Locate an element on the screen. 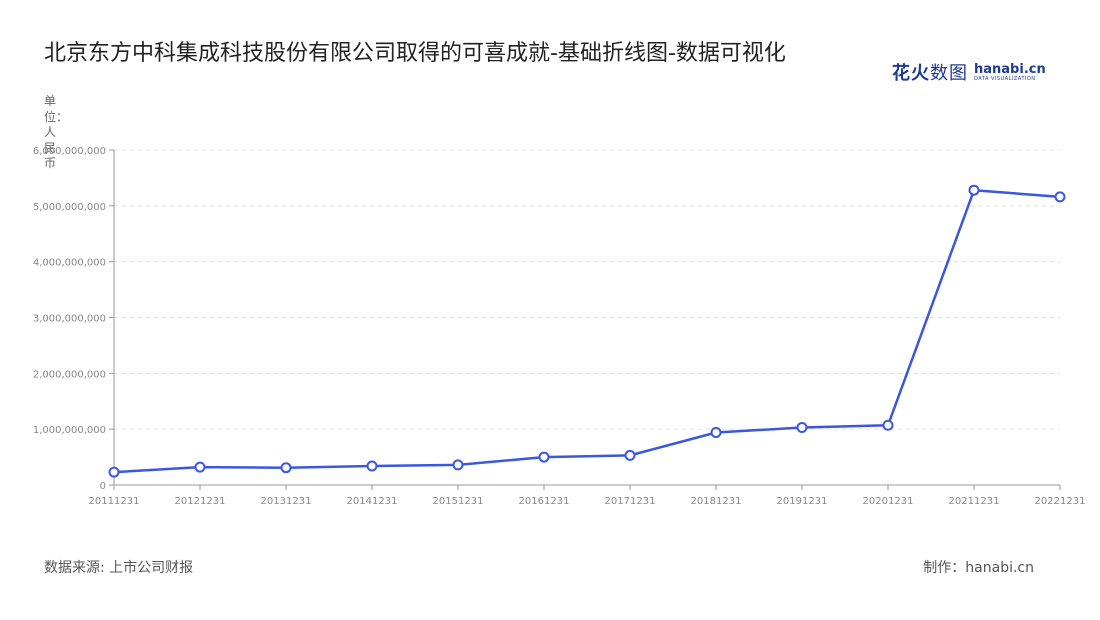  x-tick-label: 20211231 is located at coordinates (974, 501).